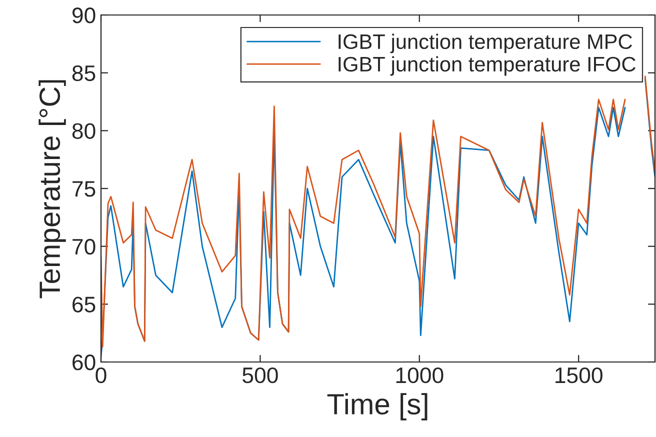 Image resolution: width=656 pixels, height=437 pixels. I want to click on y-tick-label: 70, so click(84, 246).